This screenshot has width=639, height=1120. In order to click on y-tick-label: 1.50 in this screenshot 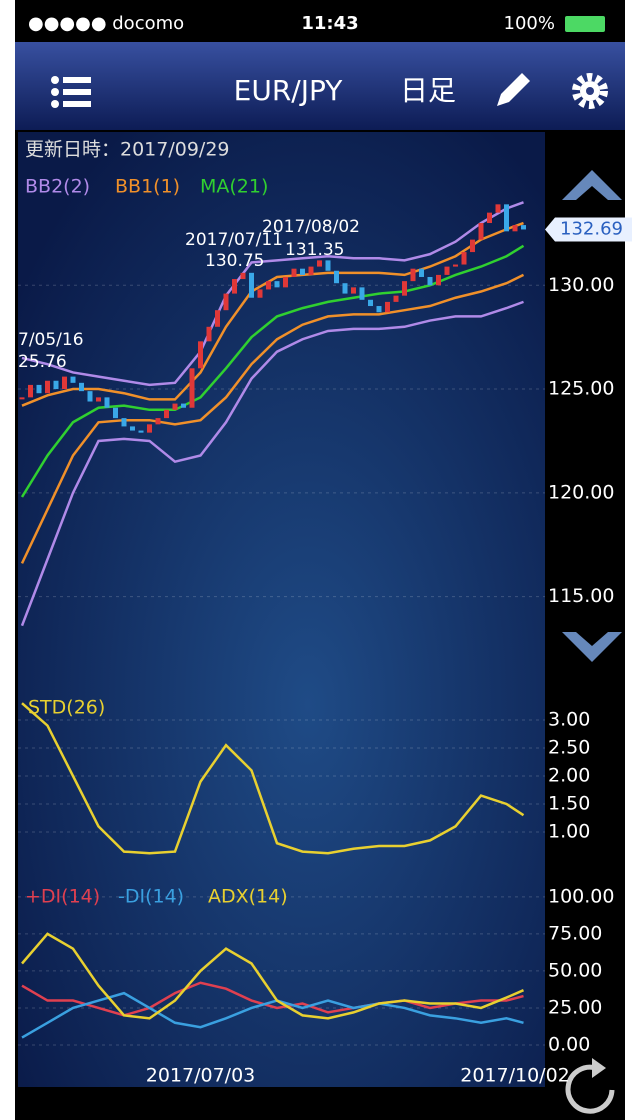, I will do `click(569, 804)`.